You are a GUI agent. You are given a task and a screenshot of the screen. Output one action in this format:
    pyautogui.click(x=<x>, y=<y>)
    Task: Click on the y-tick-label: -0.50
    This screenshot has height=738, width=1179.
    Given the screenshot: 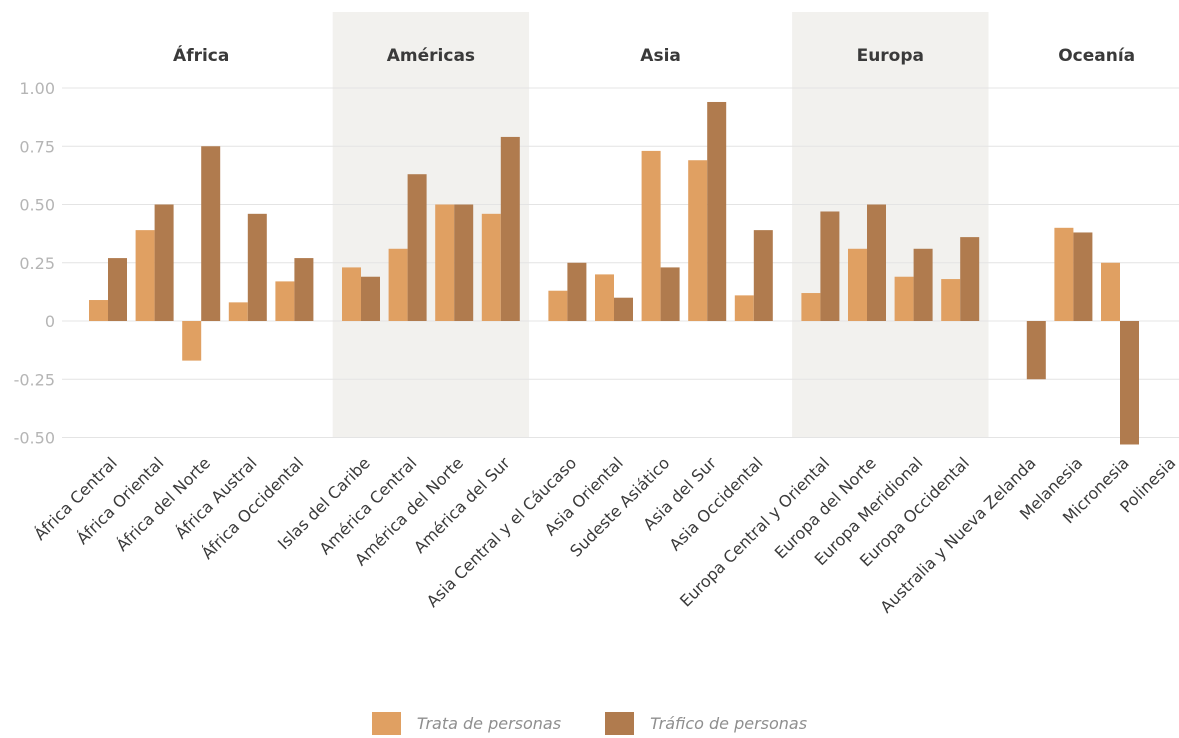 What is the action you would take?
    pyautogui.click(x=34, y=438)
    